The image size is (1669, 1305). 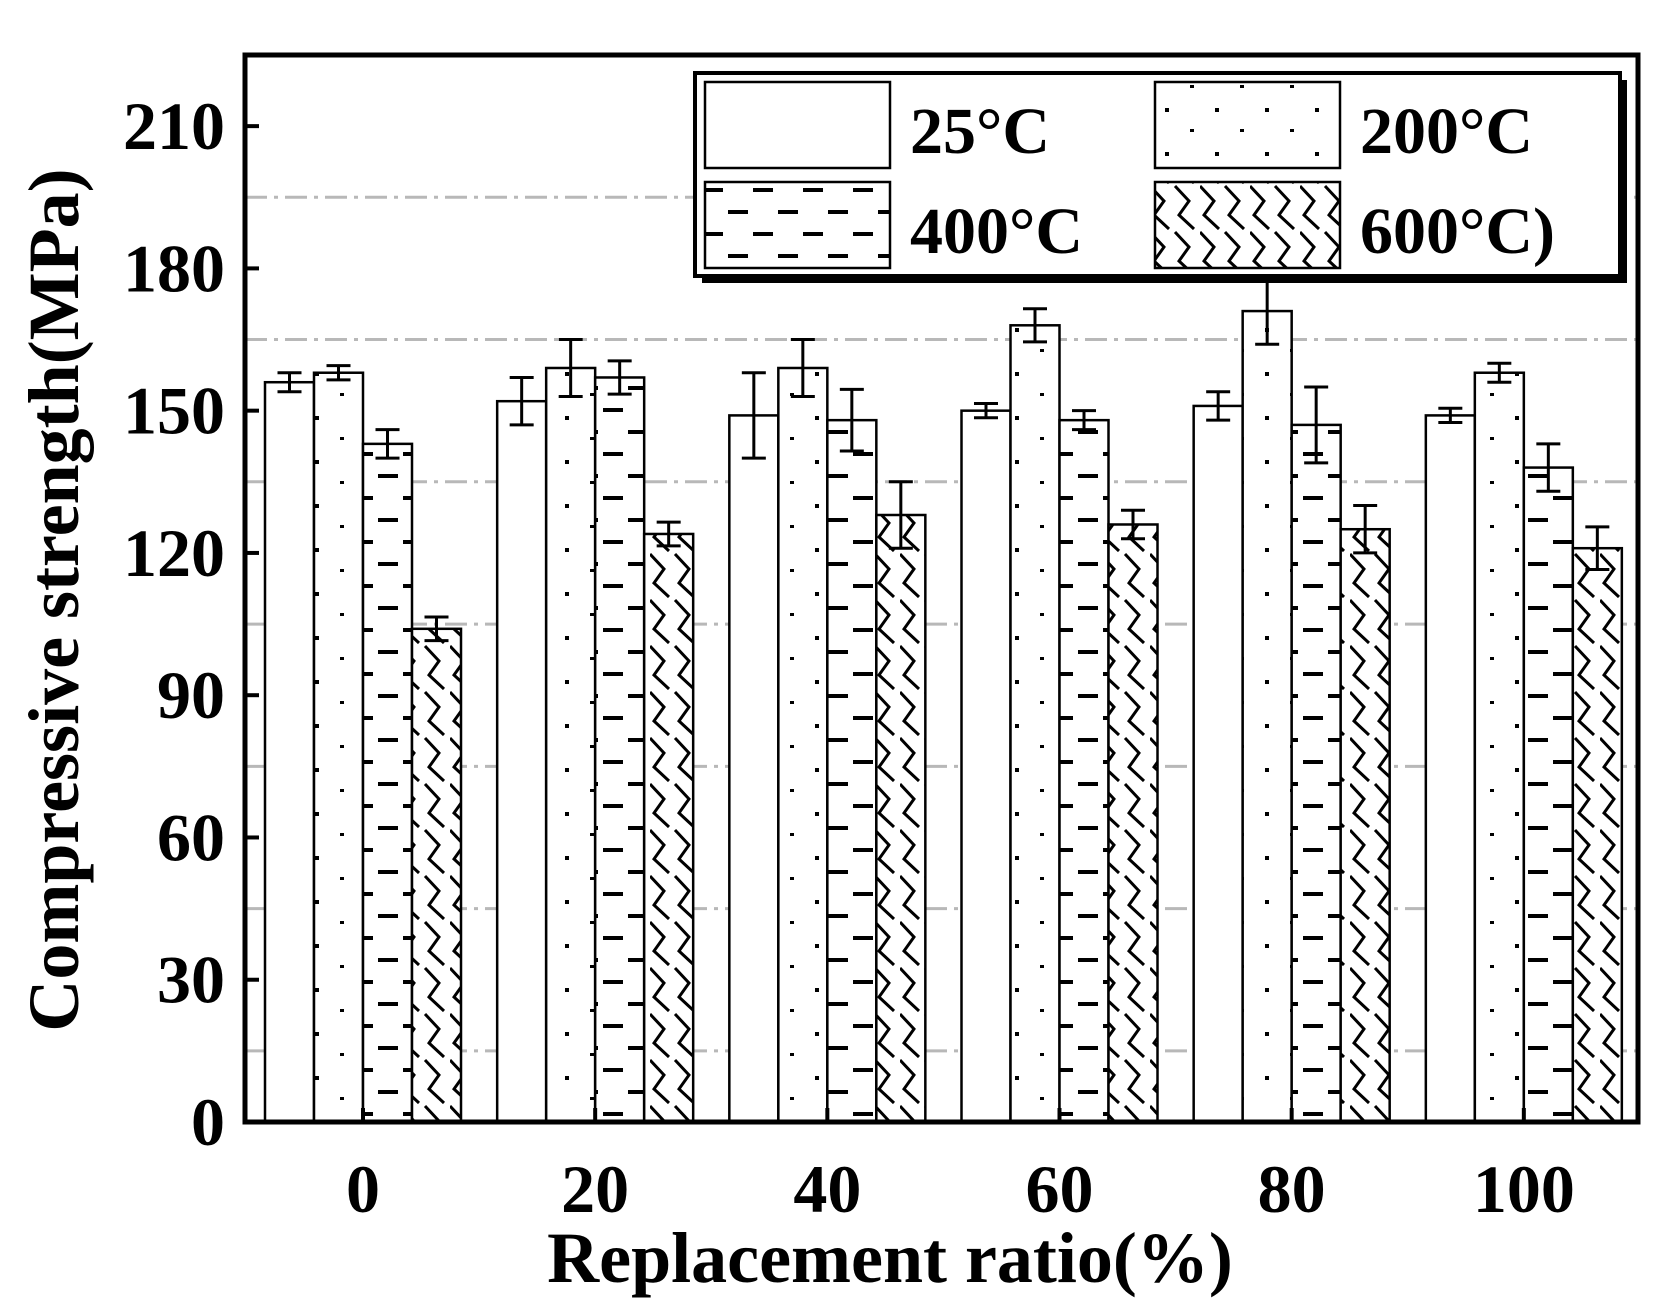 What do you see at coordinates (1457, 231) in the screenshot?
I see `legend-label: 600°C)` at bounding box center [1457, 231].